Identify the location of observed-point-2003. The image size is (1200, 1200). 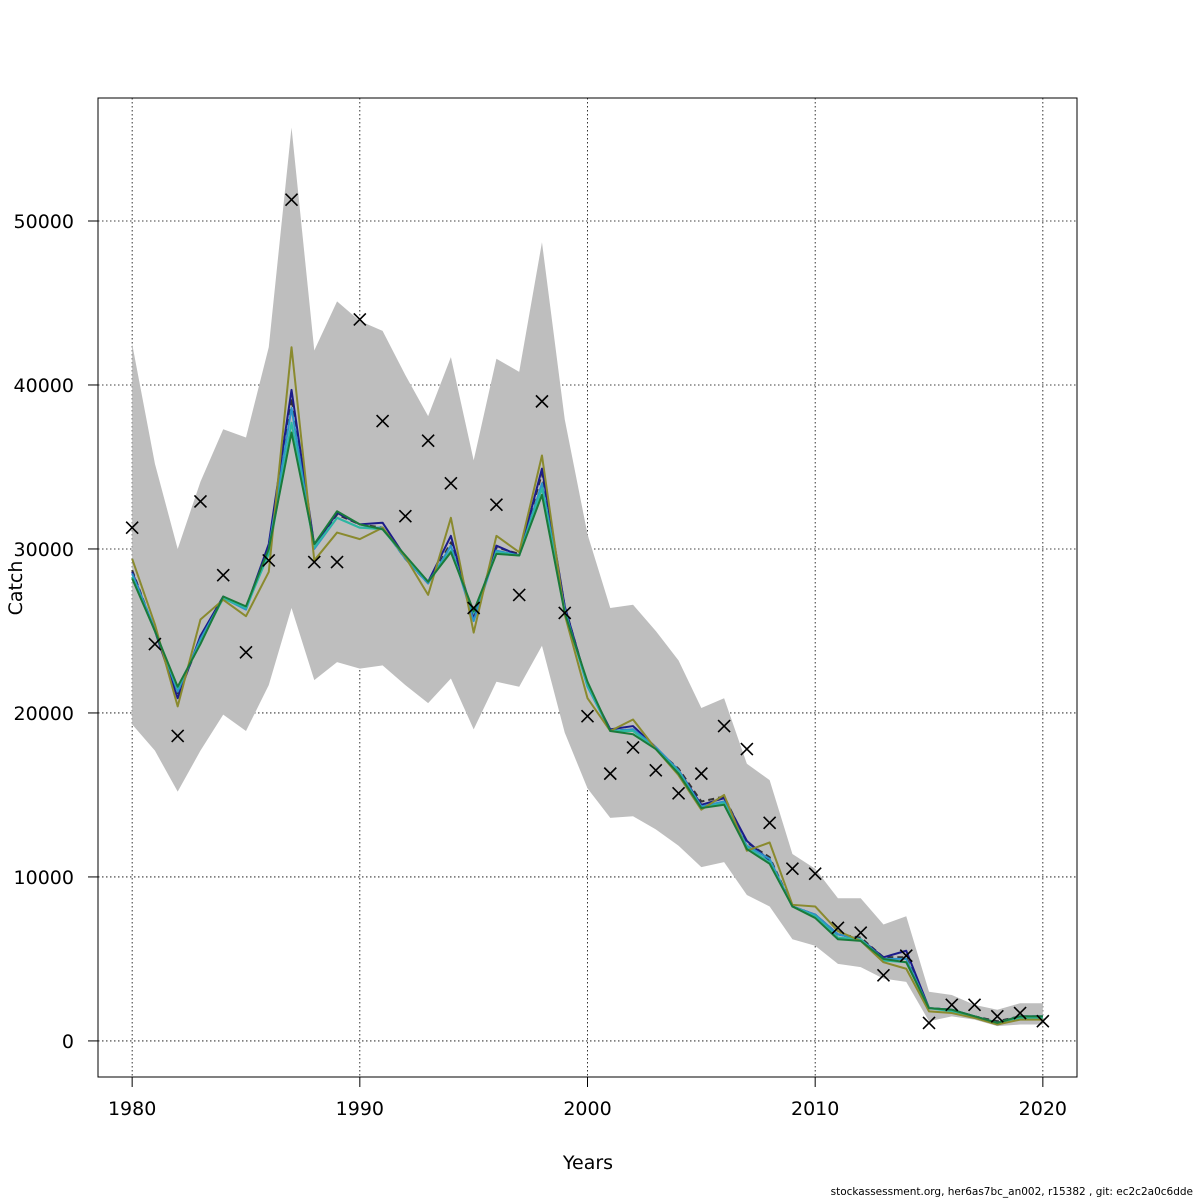
(656, 770).